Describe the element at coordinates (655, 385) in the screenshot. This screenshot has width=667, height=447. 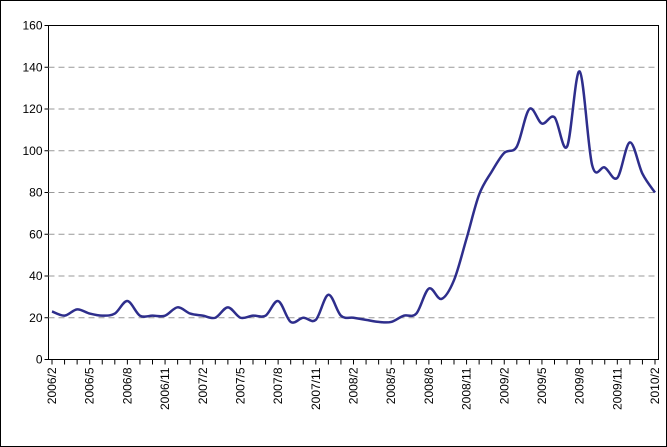
I see `x-tick-label: 2010/2` at that location.